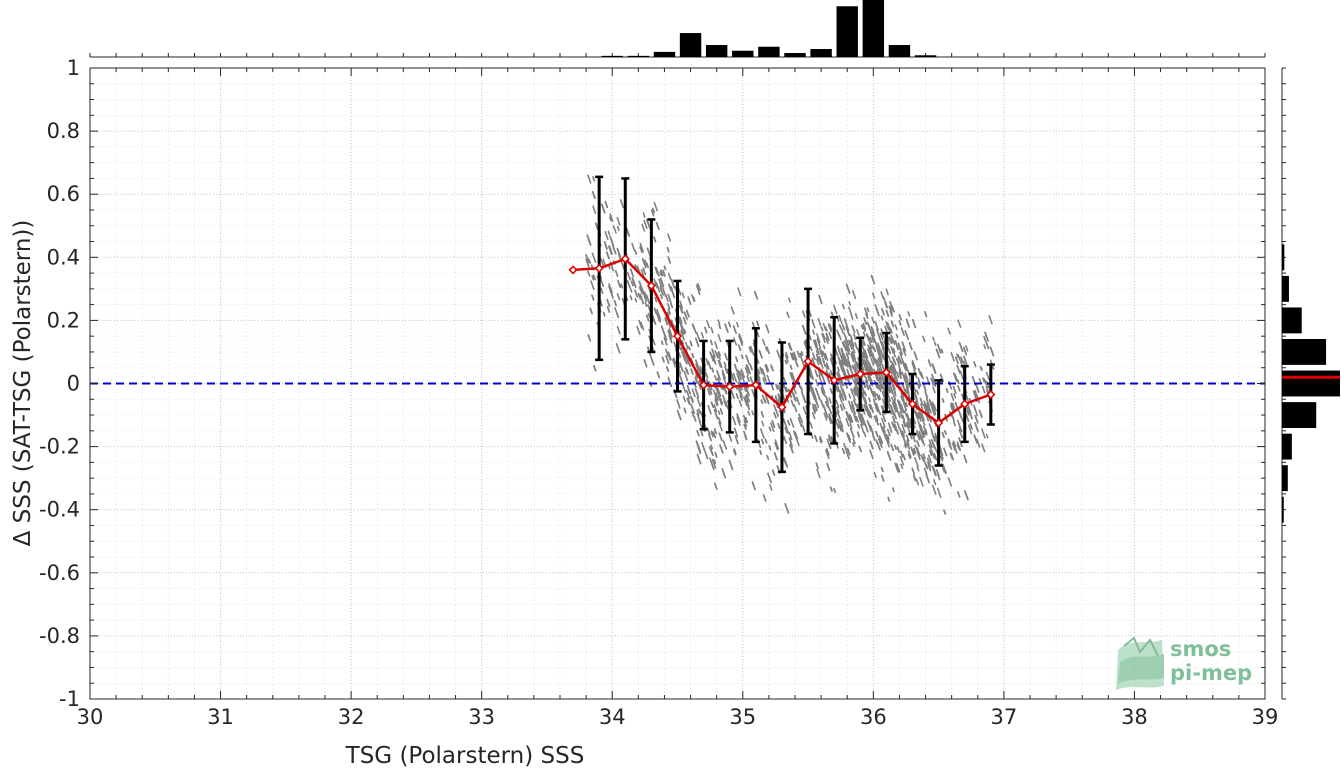  Describe the element at coordinates (90, 717) in the screenshot. I see `x-tick-label: 30` at that location.